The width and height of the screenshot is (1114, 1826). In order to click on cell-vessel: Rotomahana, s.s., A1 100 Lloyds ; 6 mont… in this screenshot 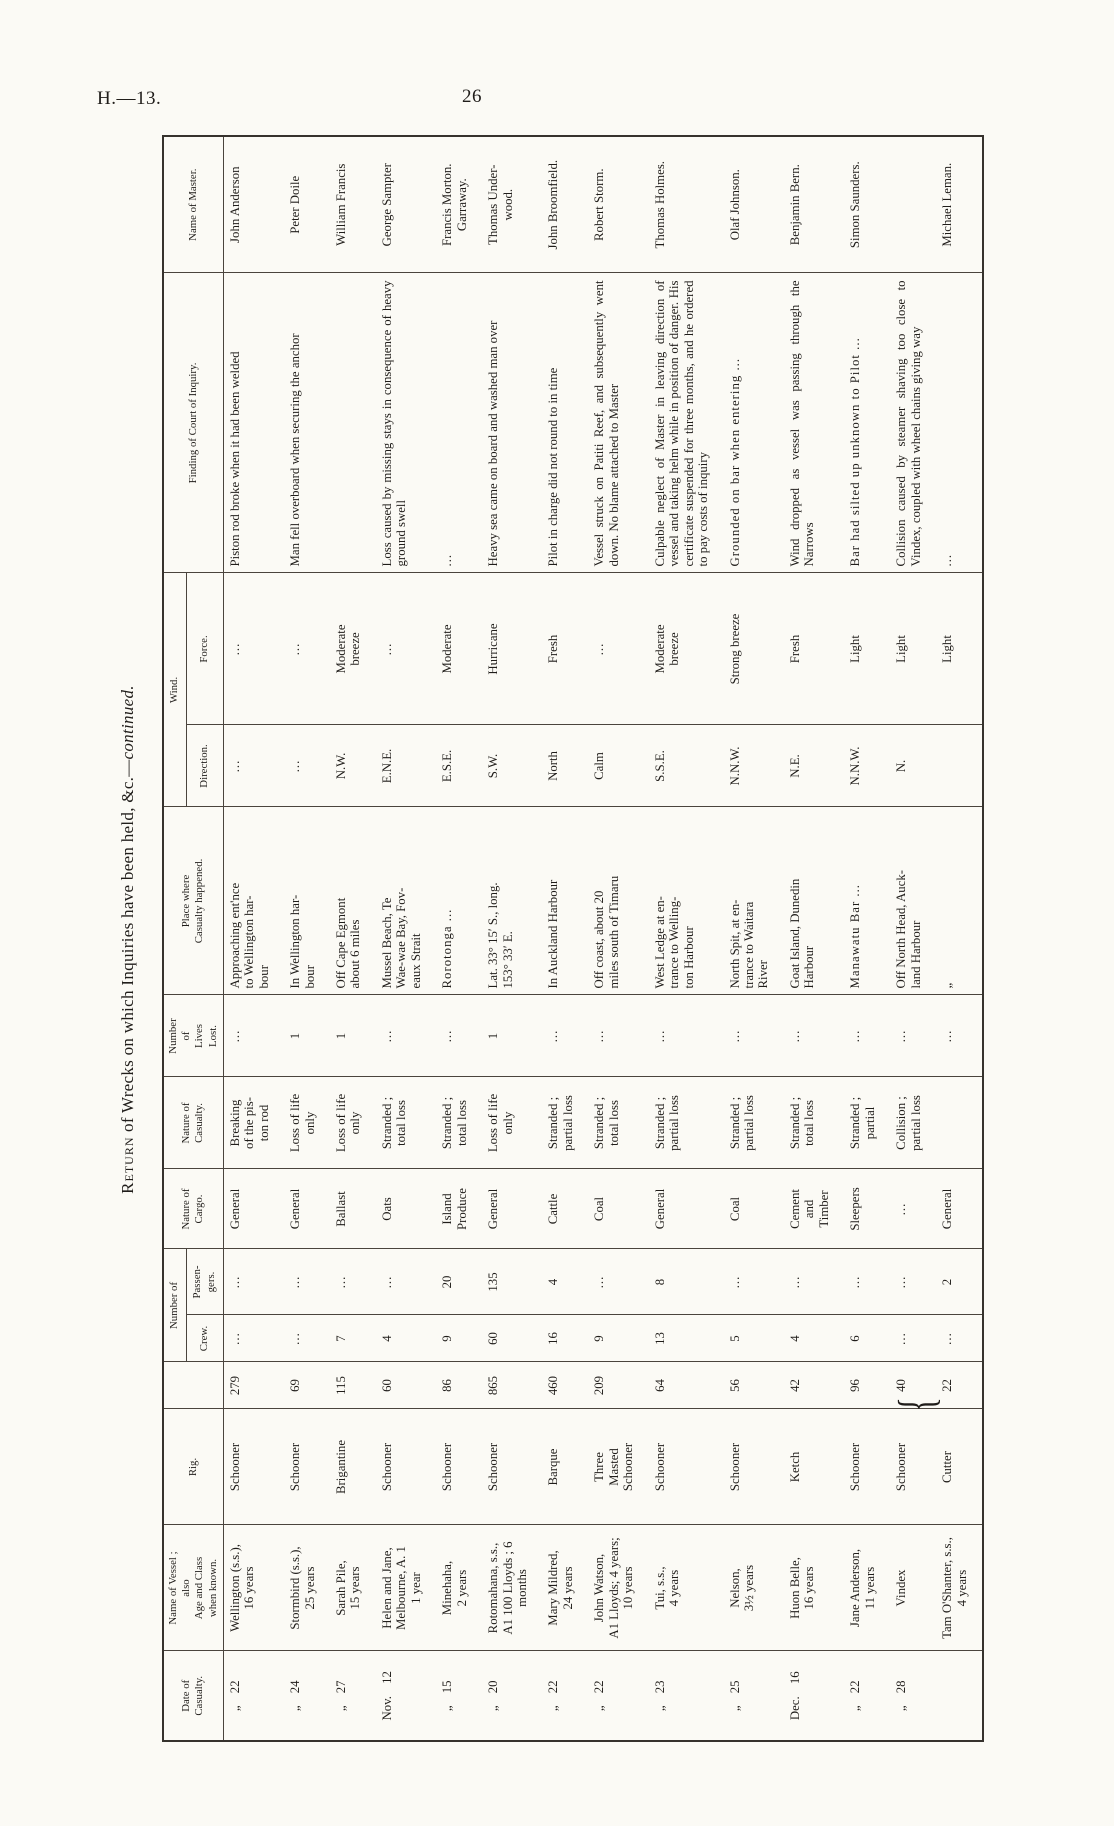, I will do `click(512, 1588)`.